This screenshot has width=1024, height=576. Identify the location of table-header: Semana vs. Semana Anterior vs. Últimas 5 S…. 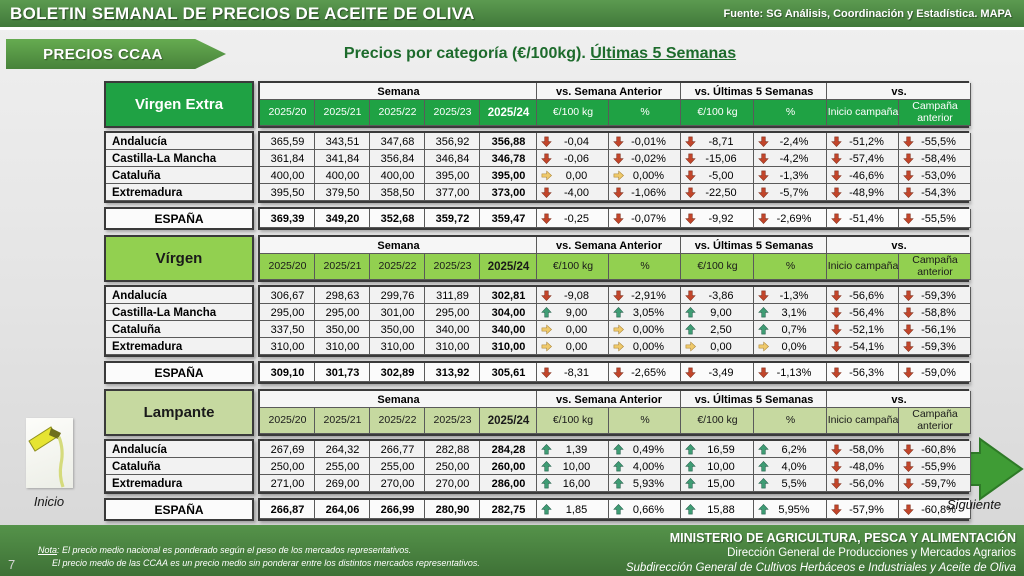
(614, 412).